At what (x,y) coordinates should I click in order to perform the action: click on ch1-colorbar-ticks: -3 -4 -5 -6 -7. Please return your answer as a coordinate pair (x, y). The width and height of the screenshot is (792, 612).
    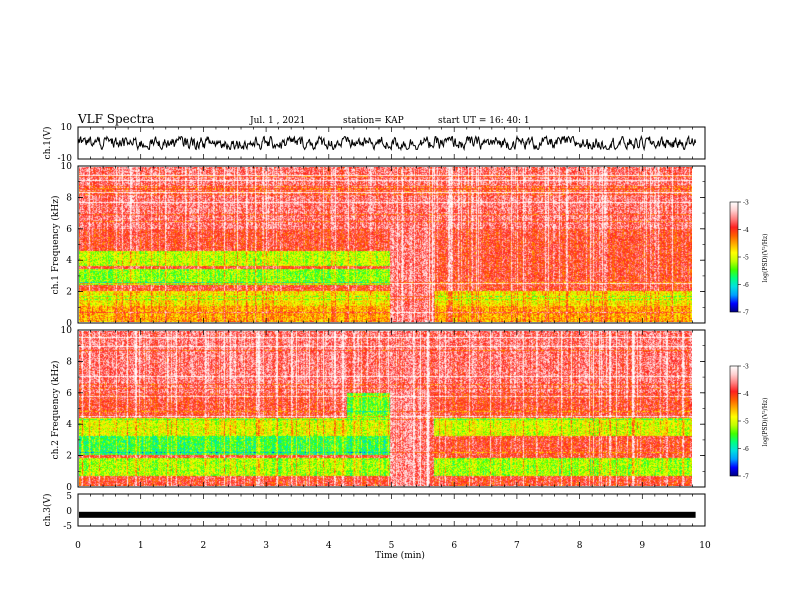
    Looking at the image, I should click on (743, 258).